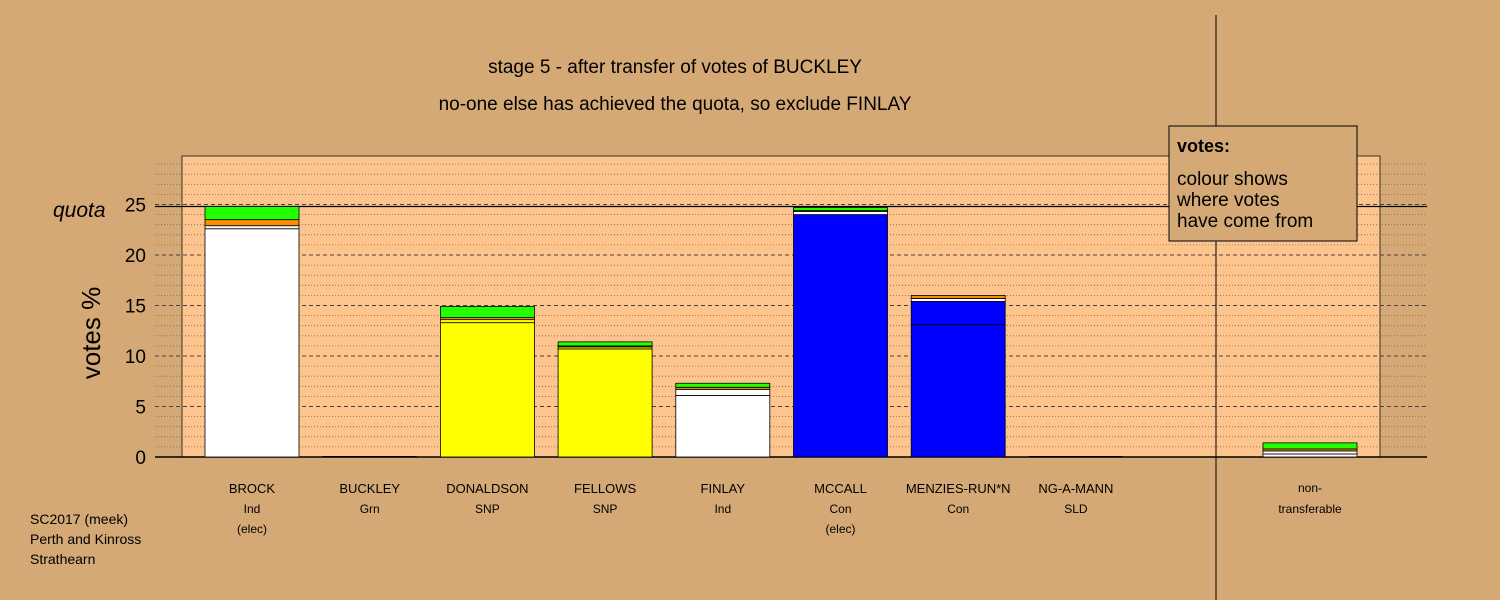  I want to click on candidate-name: BROCK, so click(252, 488).